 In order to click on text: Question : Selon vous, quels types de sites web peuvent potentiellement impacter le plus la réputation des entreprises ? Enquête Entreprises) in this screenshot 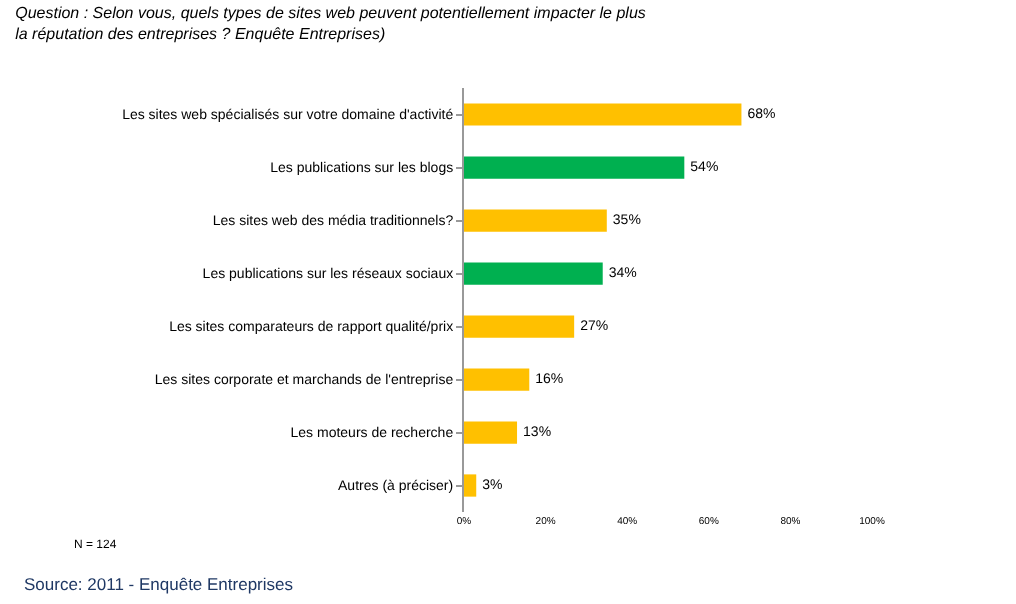, I will do `click(330, 23)`.